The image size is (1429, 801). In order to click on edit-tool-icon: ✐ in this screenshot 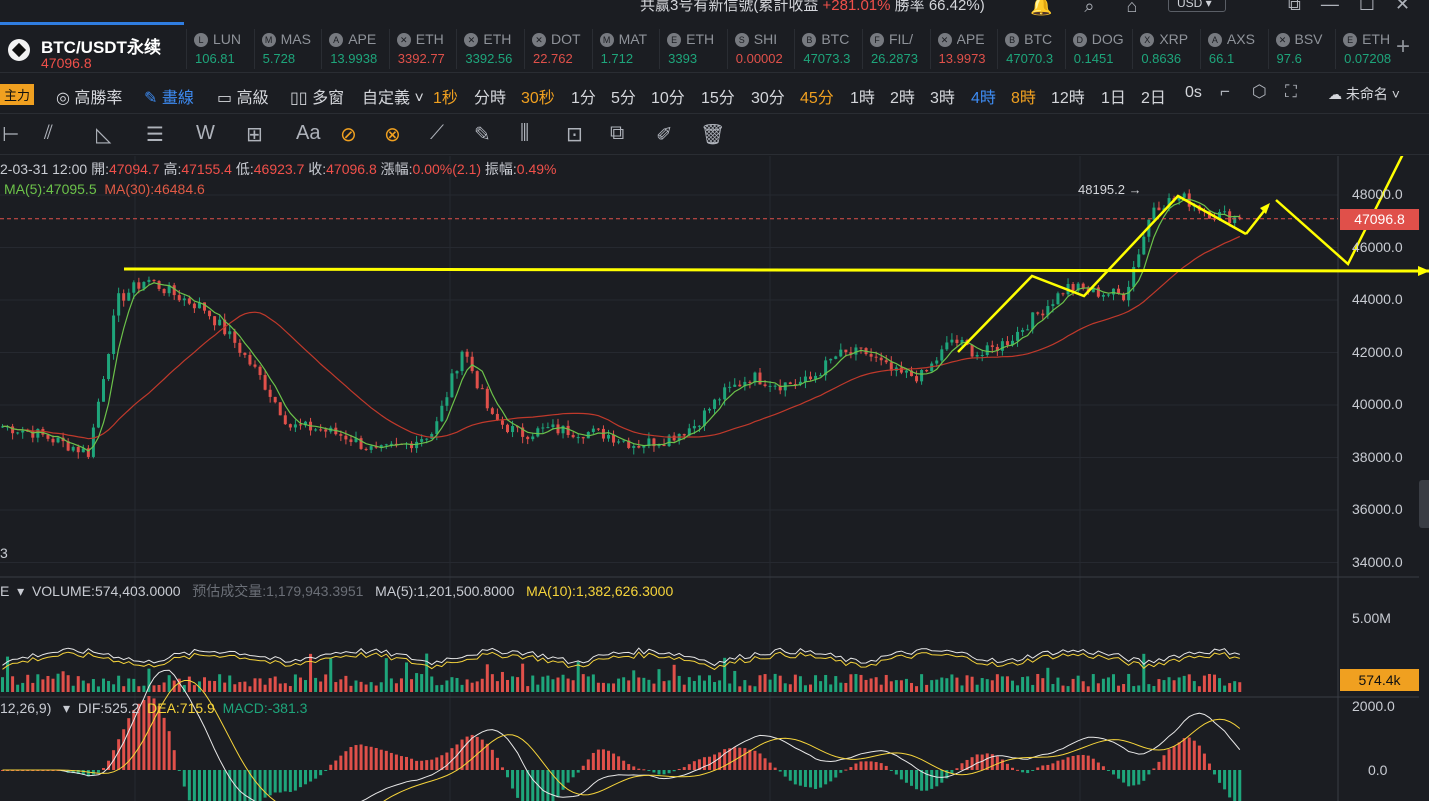, I will do `click(664, 135)`.